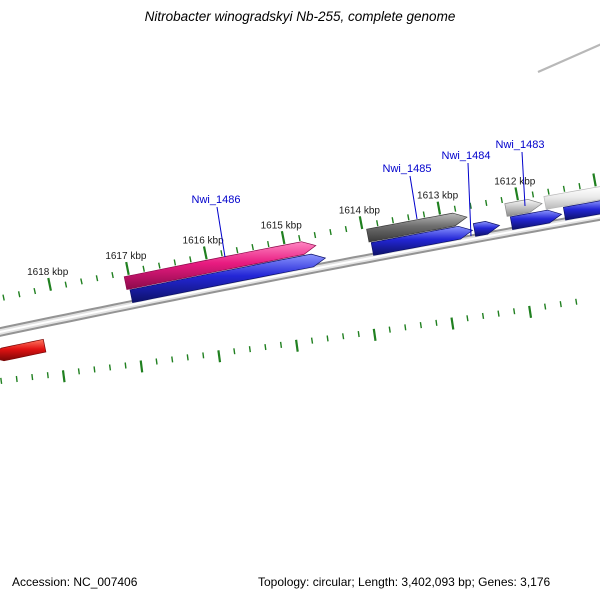  What do you see at coordinates (75, 582) in the screenshot?
I see `accession-text: Accession: NC_007406` at bounding box center [75, 582].